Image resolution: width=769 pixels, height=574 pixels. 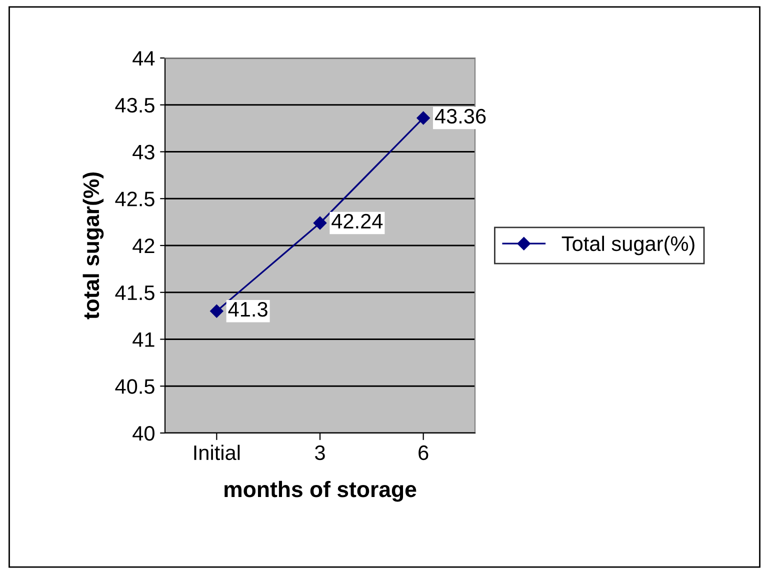 What do you see at coordinates (143, 246) in the screenshot?
I see `y-tick-label: 42` at bounding box center [143, 246].